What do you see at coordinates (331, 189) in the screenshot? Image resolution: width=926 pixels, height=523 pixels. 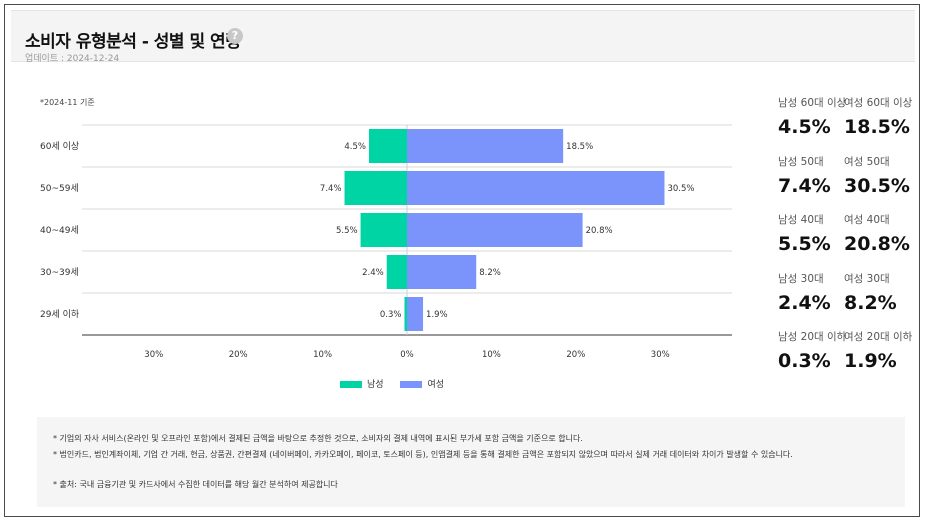 I see `data-label-male: 7.4%` at bounding box center [331, 189].